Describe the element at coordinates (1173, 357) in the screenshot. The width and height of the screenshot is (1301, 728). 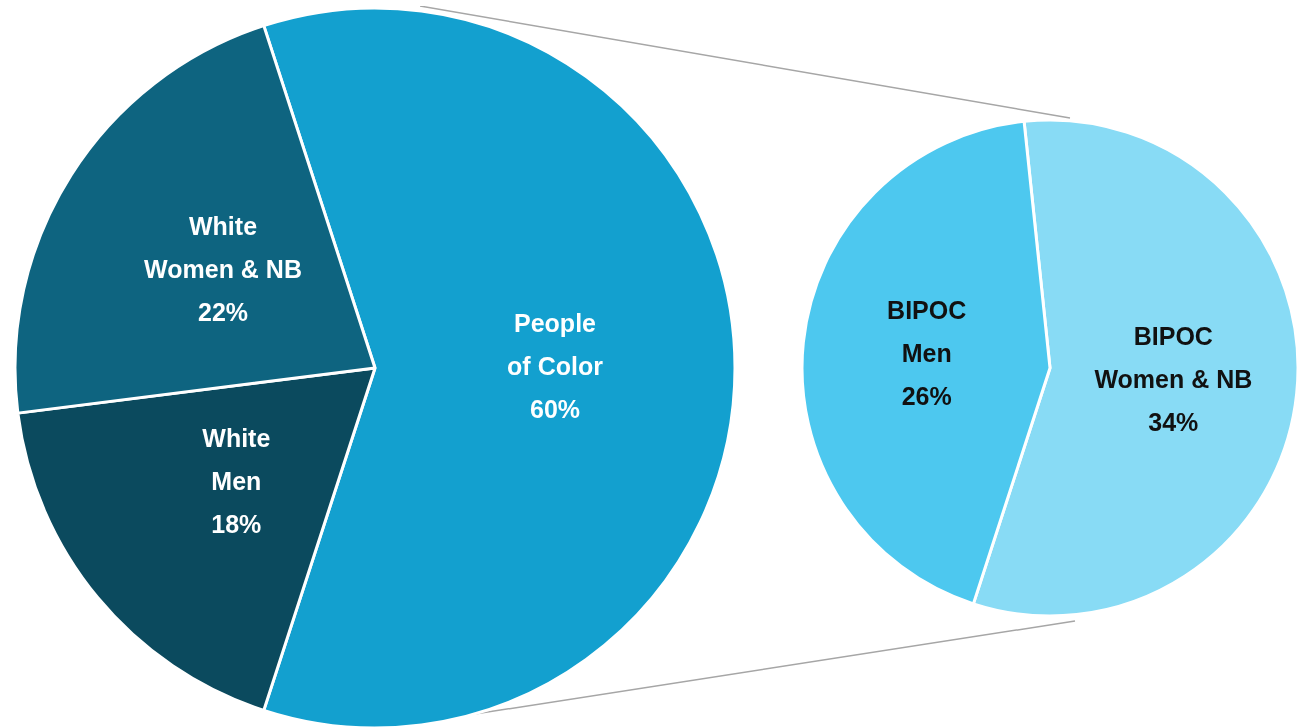
I see `slice-label: BIPOC Women & NB` at that location.